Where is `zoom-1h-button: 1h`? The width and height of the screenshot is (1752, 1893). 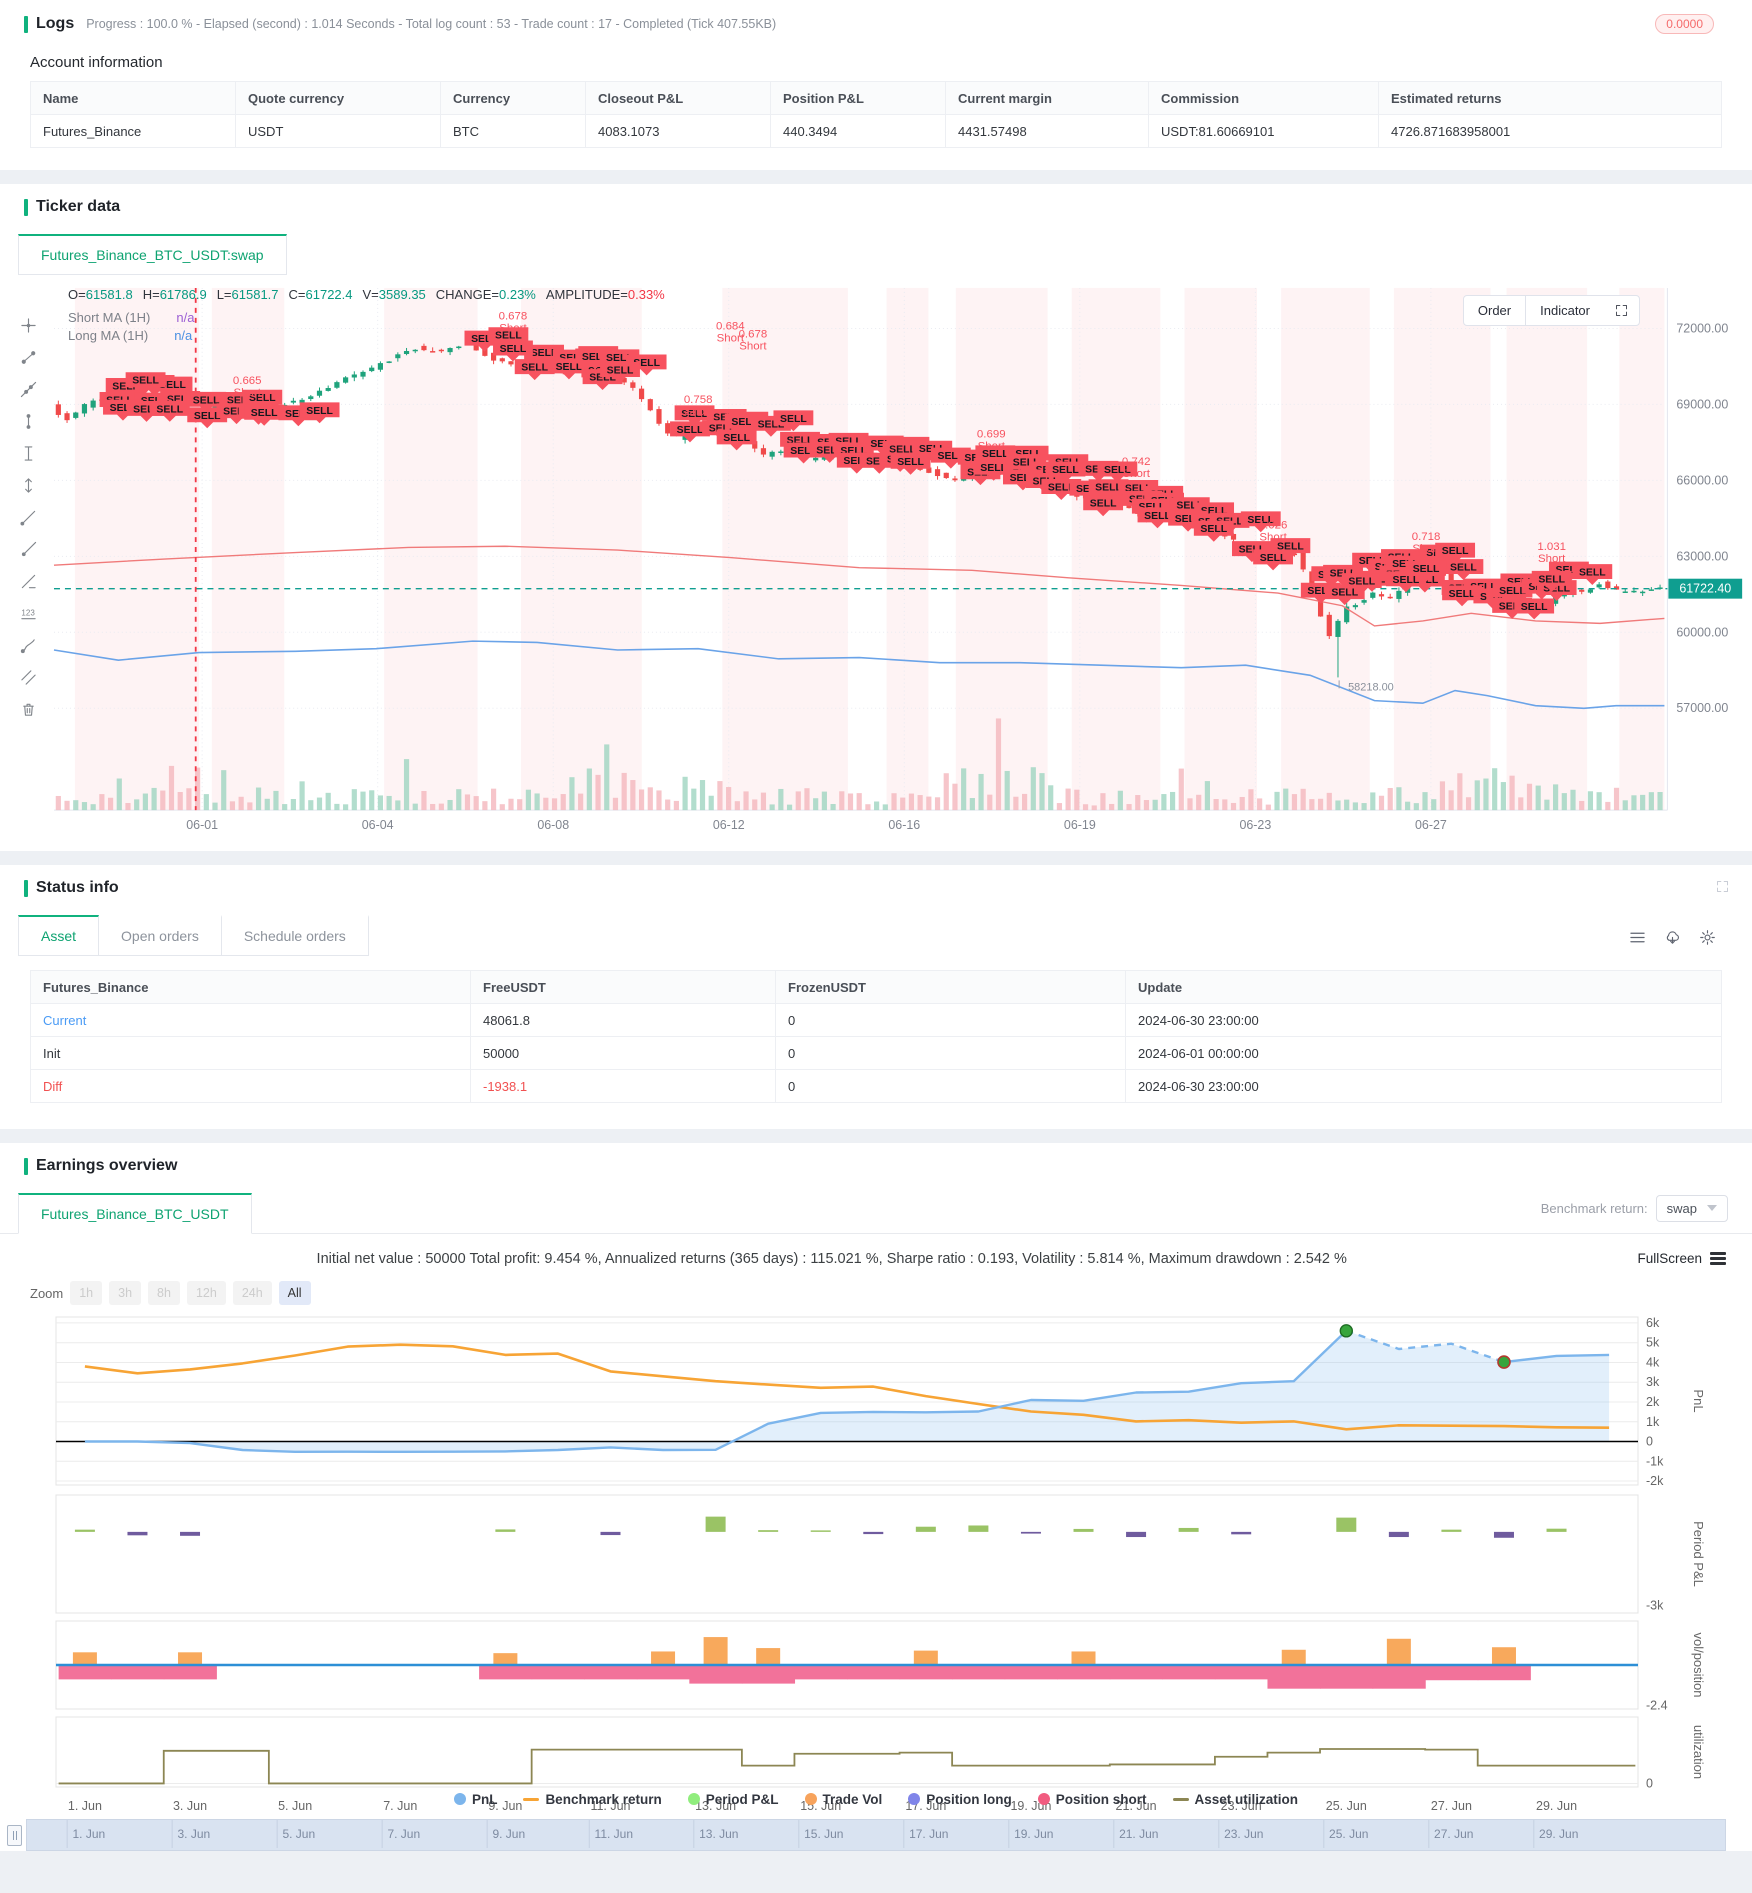 zoom-1h-button: 1h is located at coordinates (86, 1293).